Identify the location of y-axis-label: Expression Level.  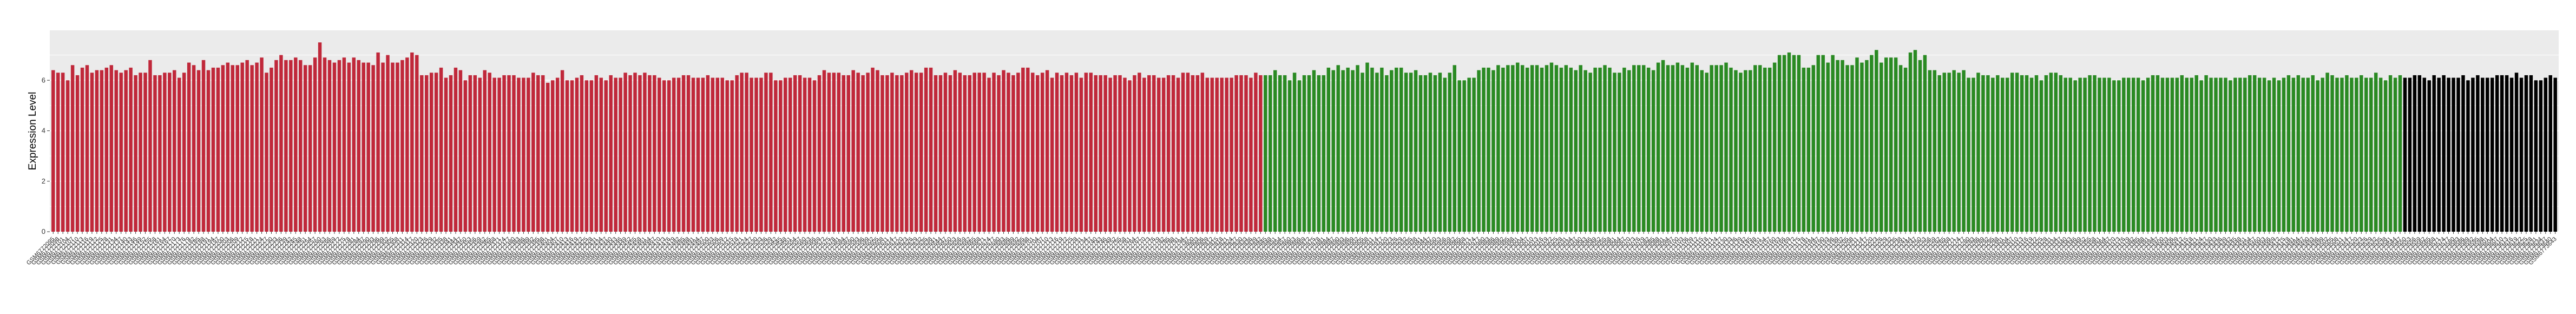
(32, 131).